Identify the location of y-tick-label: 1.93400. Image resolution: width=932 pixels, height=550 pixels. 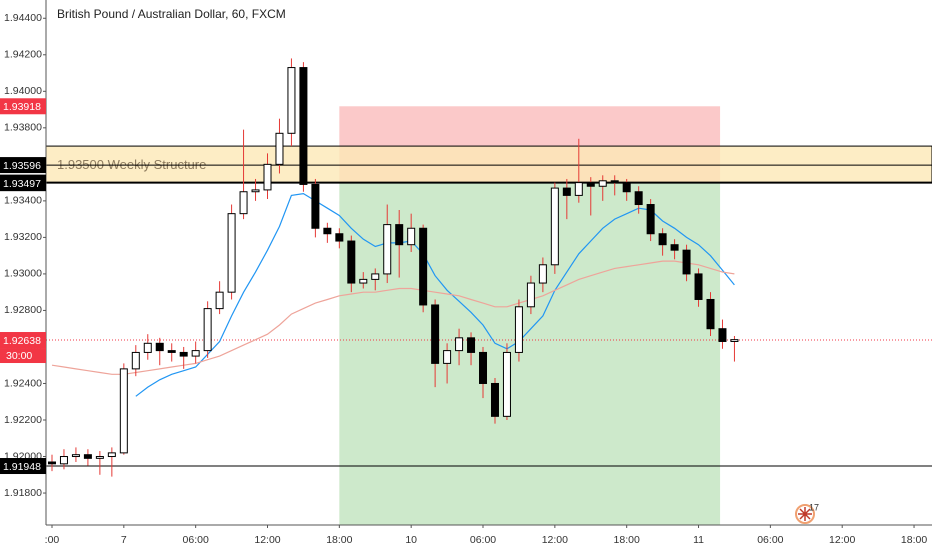
(23, 201).